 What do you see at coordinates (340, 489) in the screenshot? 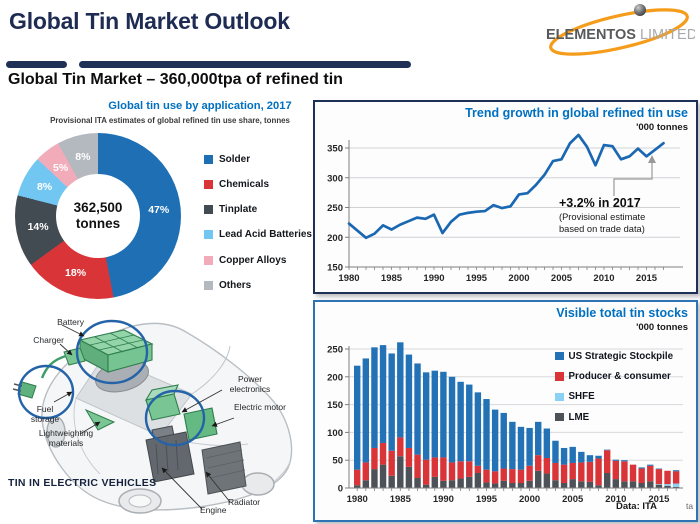
I see `axis-label: 0` at bounding box center [340, 489].